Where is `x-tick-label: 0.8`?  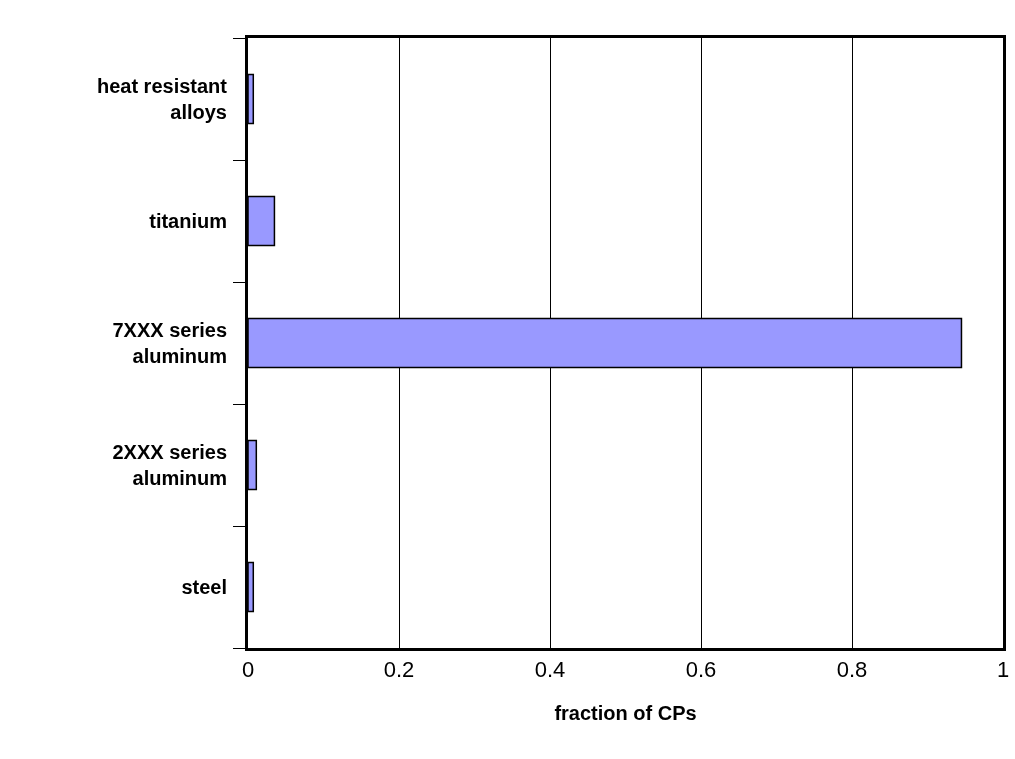 x-tick-label: 0.8 is located at coordinates (852, 670).